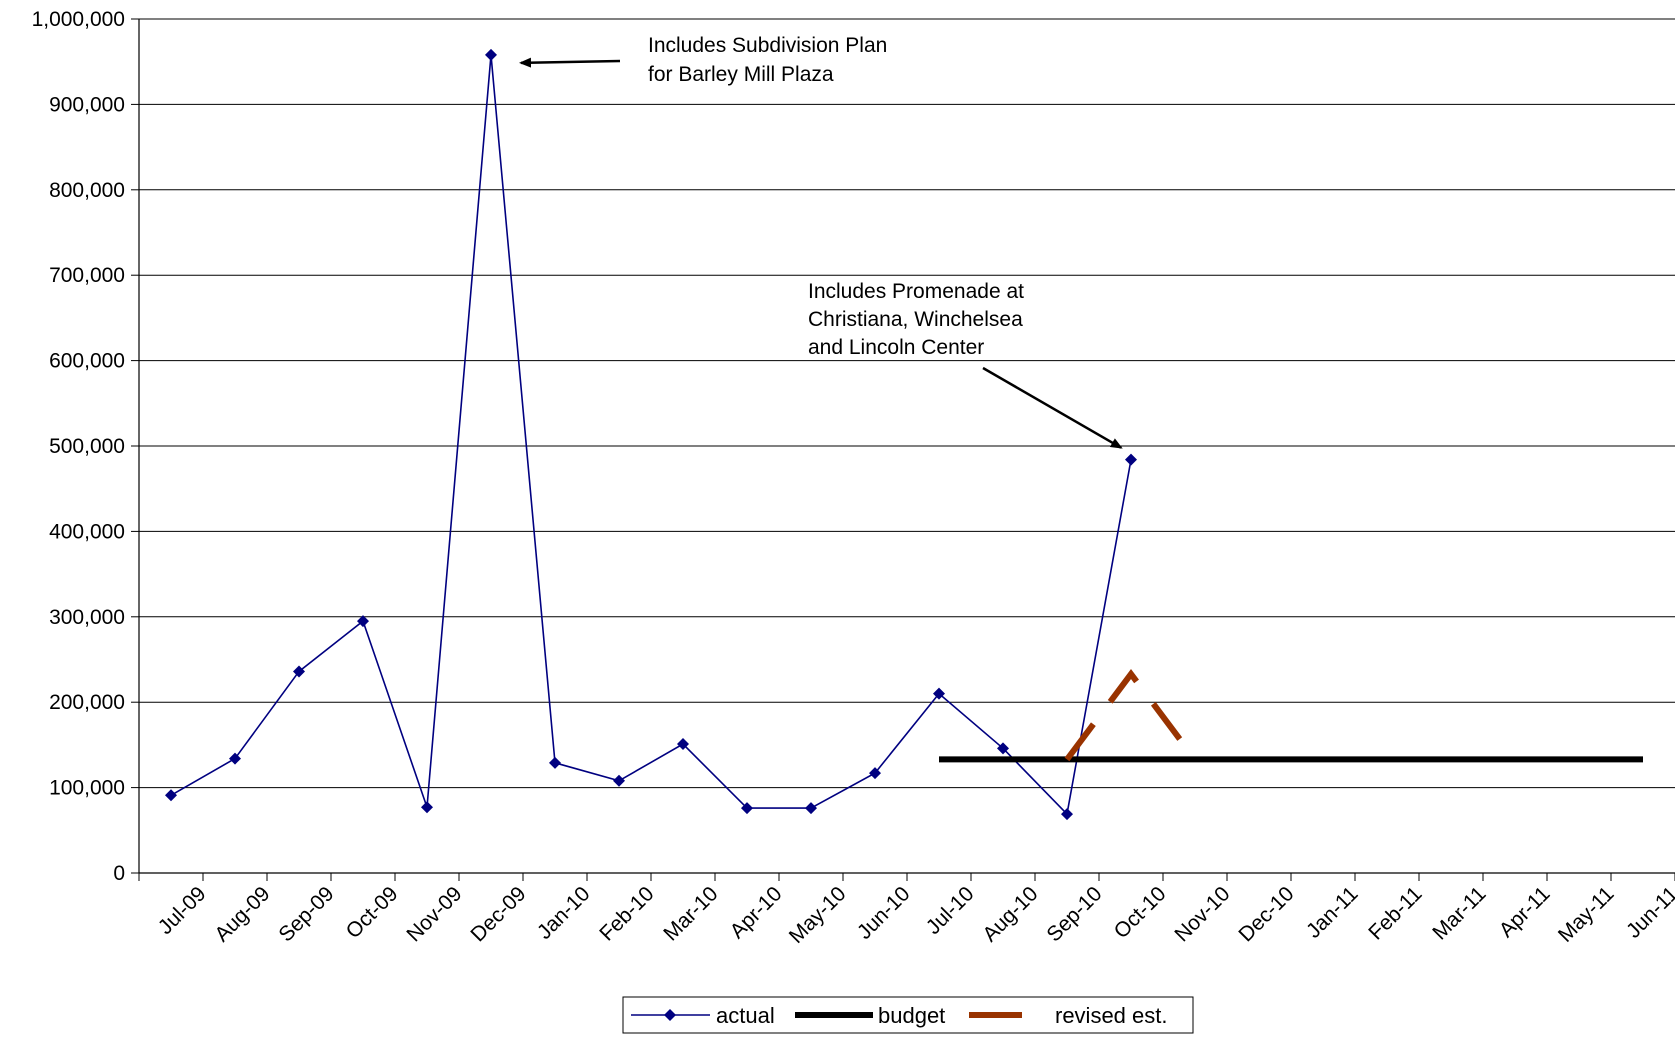 The height and width of the screenshot is (1039, 1675). I want to click on legend-label-actual: actual, so click(745, 1015).